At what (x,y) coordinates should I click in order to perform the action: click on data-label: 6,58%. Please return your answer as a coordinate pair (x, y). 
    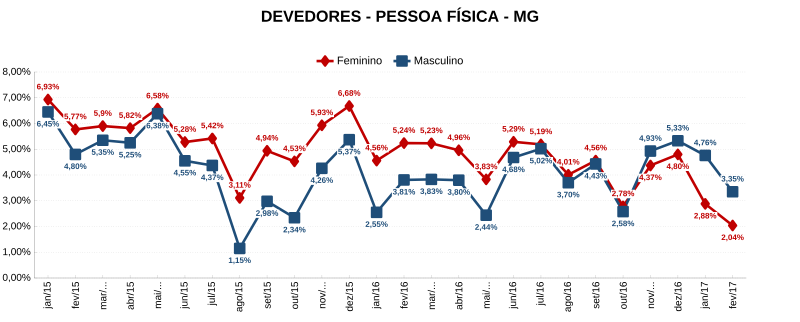
    Looking at the image, I should click on (157, 96).